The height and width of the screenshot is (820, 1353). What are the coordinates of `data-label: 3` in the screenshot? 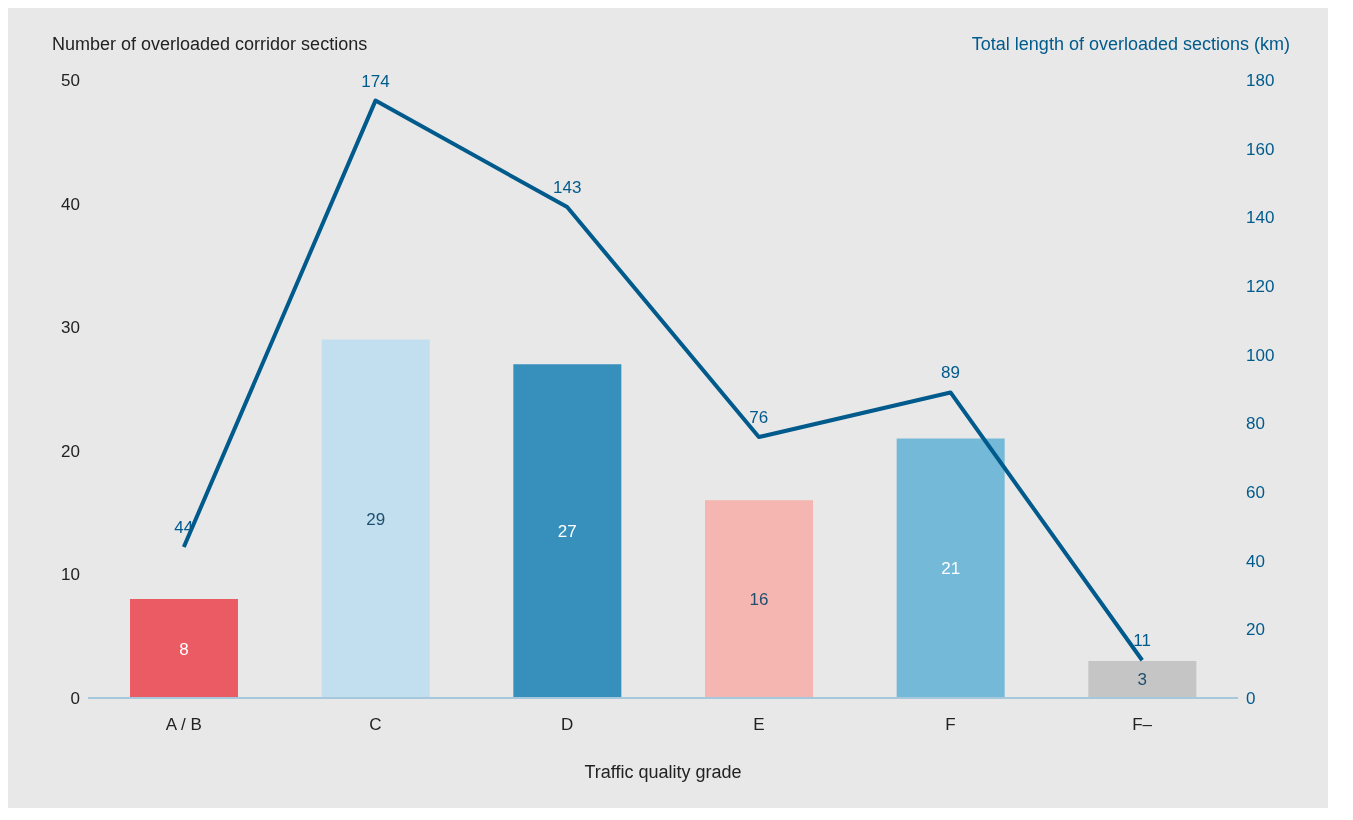 It's located at (1142, 680).